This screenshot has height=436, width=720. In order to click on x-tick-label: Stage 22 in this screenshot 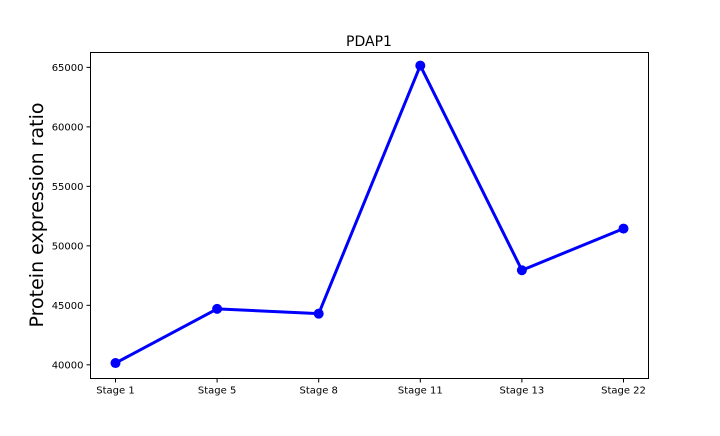, I will do `click(623, 391)`.